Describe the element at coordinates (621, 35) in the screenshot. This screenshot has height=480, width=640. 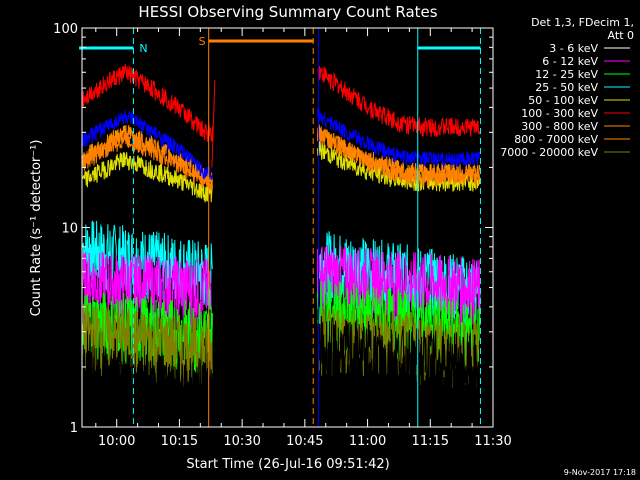
I see `legend-header-line2: Att 0` at that location.